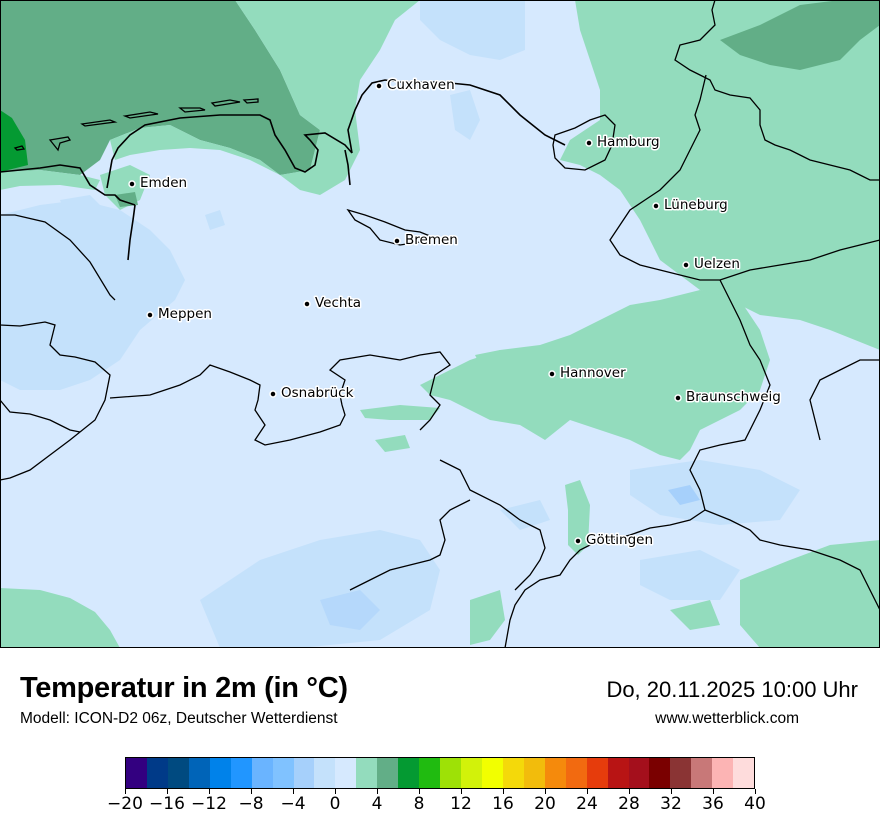  Describe the element at coordinates (436, 804) in the screenshot. I see `colorbar-ticks: −20 −16 −12 −8 −4 0 4 8 12 16 20 24 28 32 36 40` at that location.